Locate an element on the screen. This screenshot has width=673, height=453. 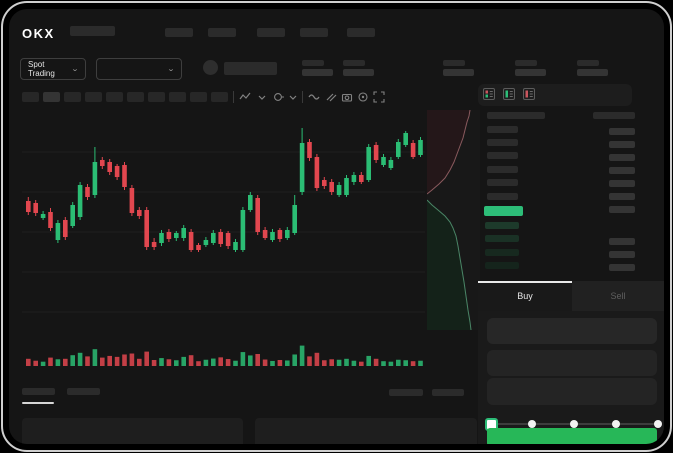
okx-logo: OKX is located at coordinates (38, 33).